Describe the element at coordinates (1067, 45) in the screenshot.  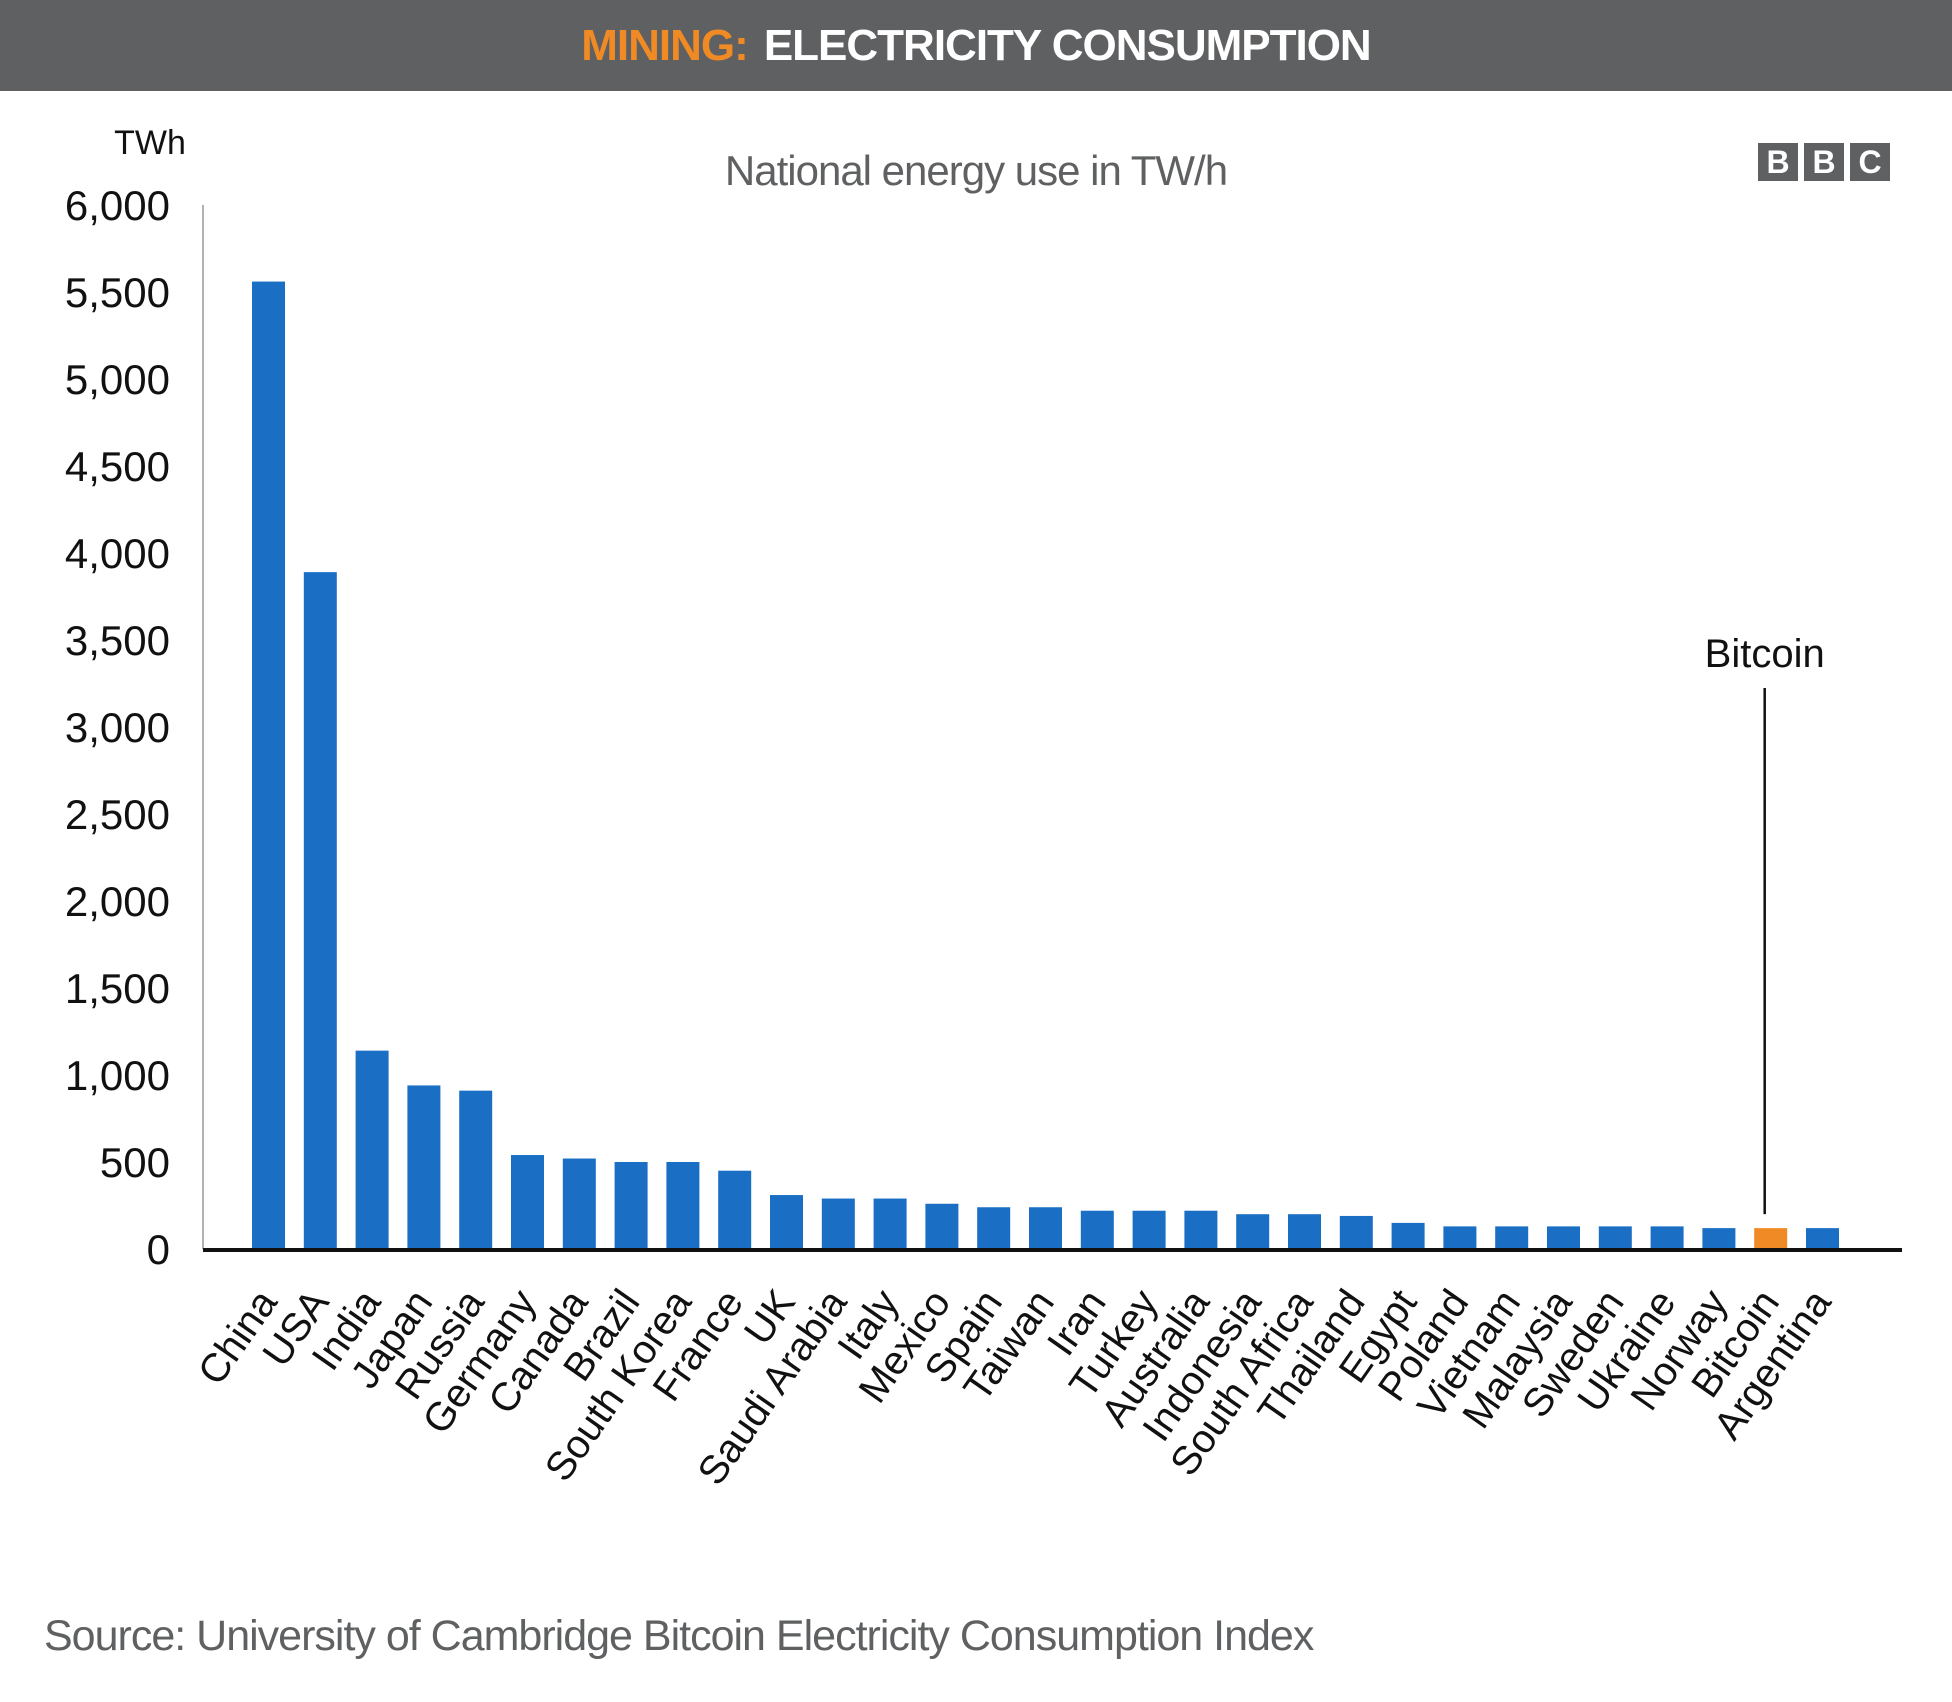
I see `header-title: ELECTRICITY CONSUMPTION` at that location.